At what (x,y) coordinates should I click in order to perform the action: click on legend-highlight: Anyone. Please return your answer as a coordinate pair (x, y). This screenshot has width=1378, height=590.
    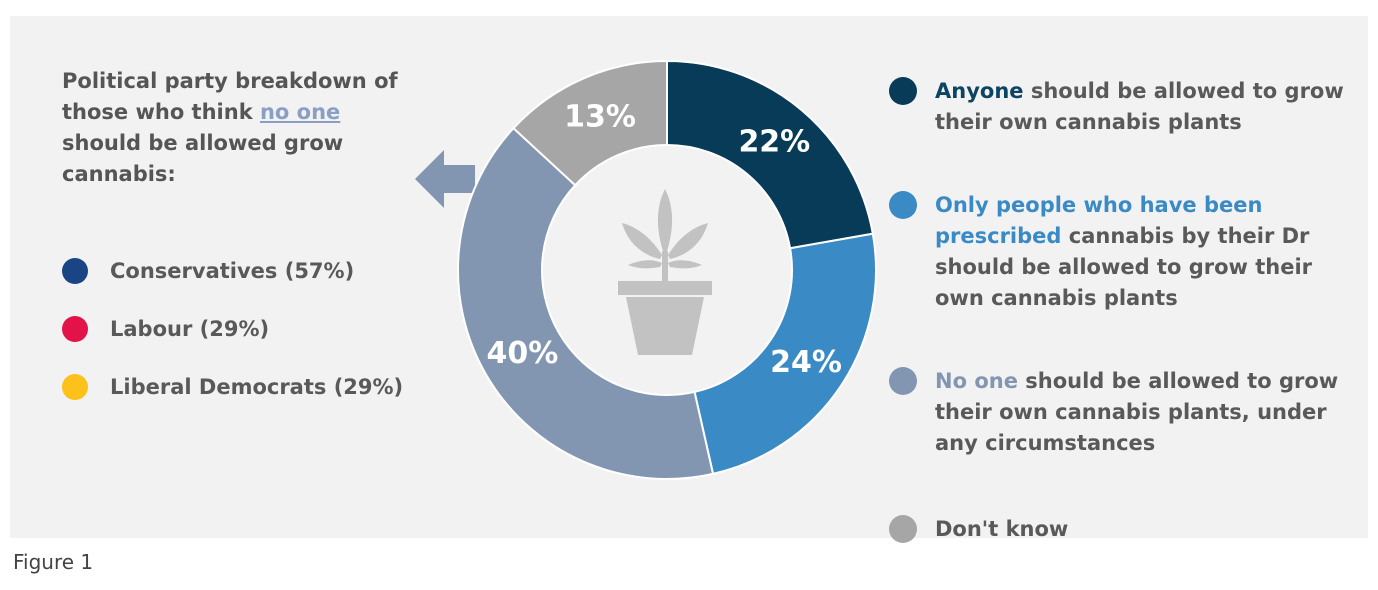
    Looking at the image, I should click on (979, 91).